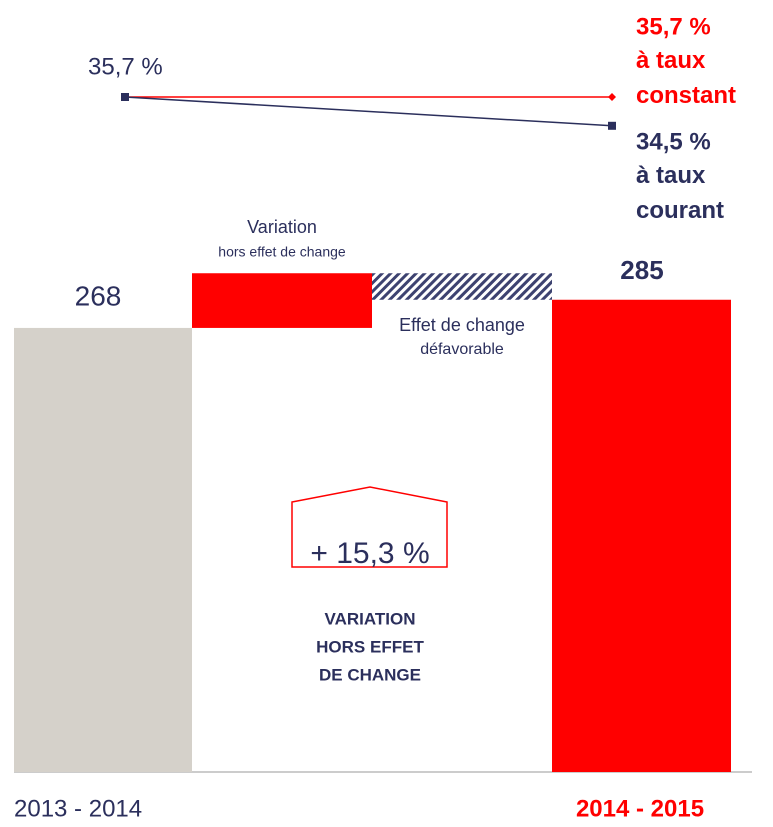  Describe the element at coordinates (370, 674) in the screenshot. I see `callout-caption: DE CHANGE` at that location.